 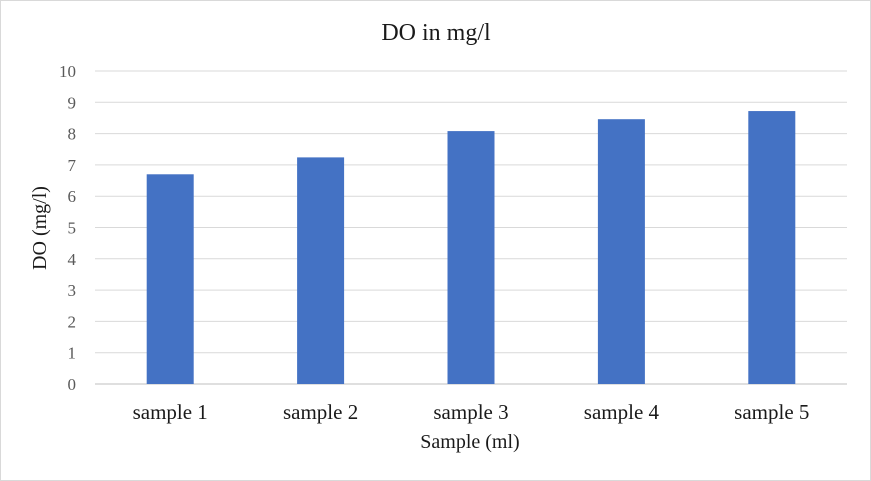 I want to click on x-axis-label: Sample (ml), so click(x=469, y=442).